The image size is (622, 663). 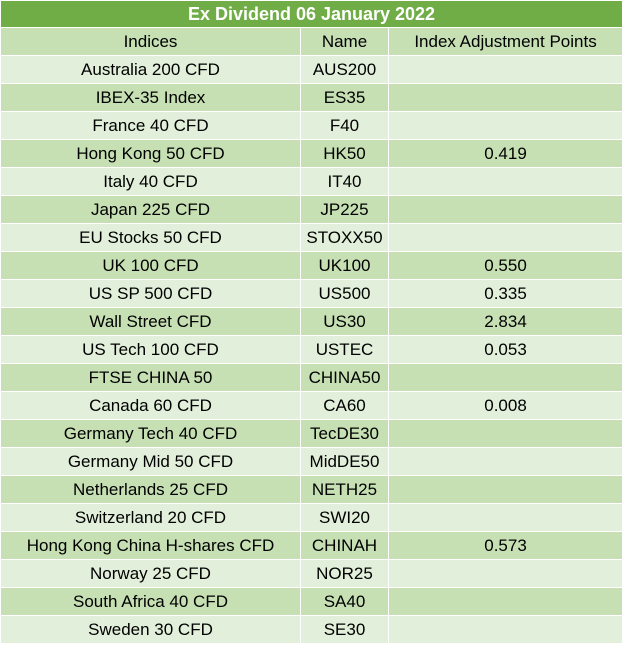 What do you see at coordinates (344, 293) in the screenshot?
I see `cell-name: US500` at bounding box center [344, 293].